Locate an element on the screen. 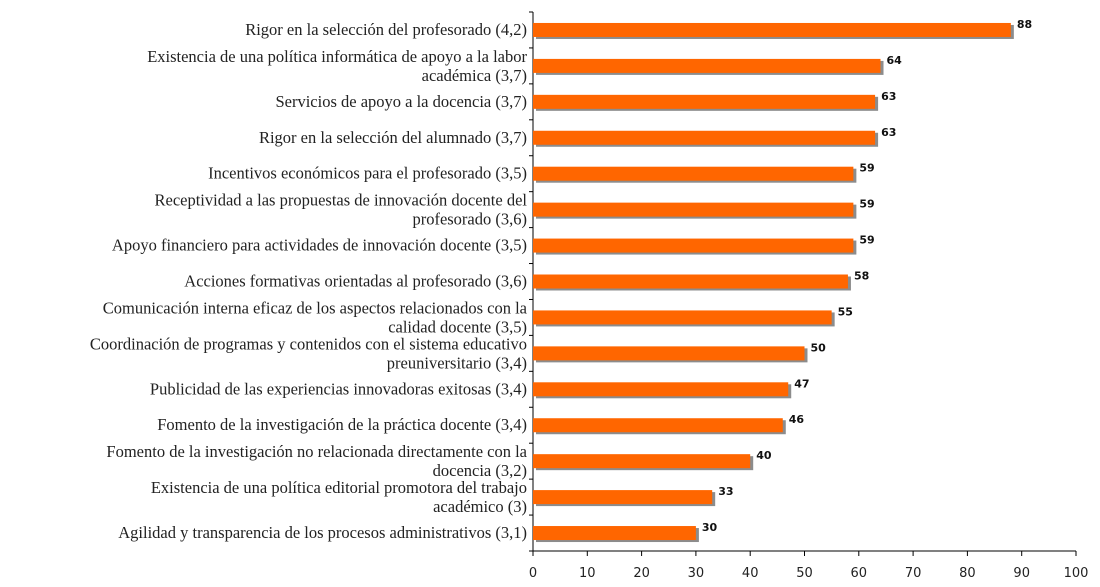 This screenshot has height=587, width=1100. category-label-line: Servicios de apoyo a la docencia (3,7) is located at coordinates (401, 101).